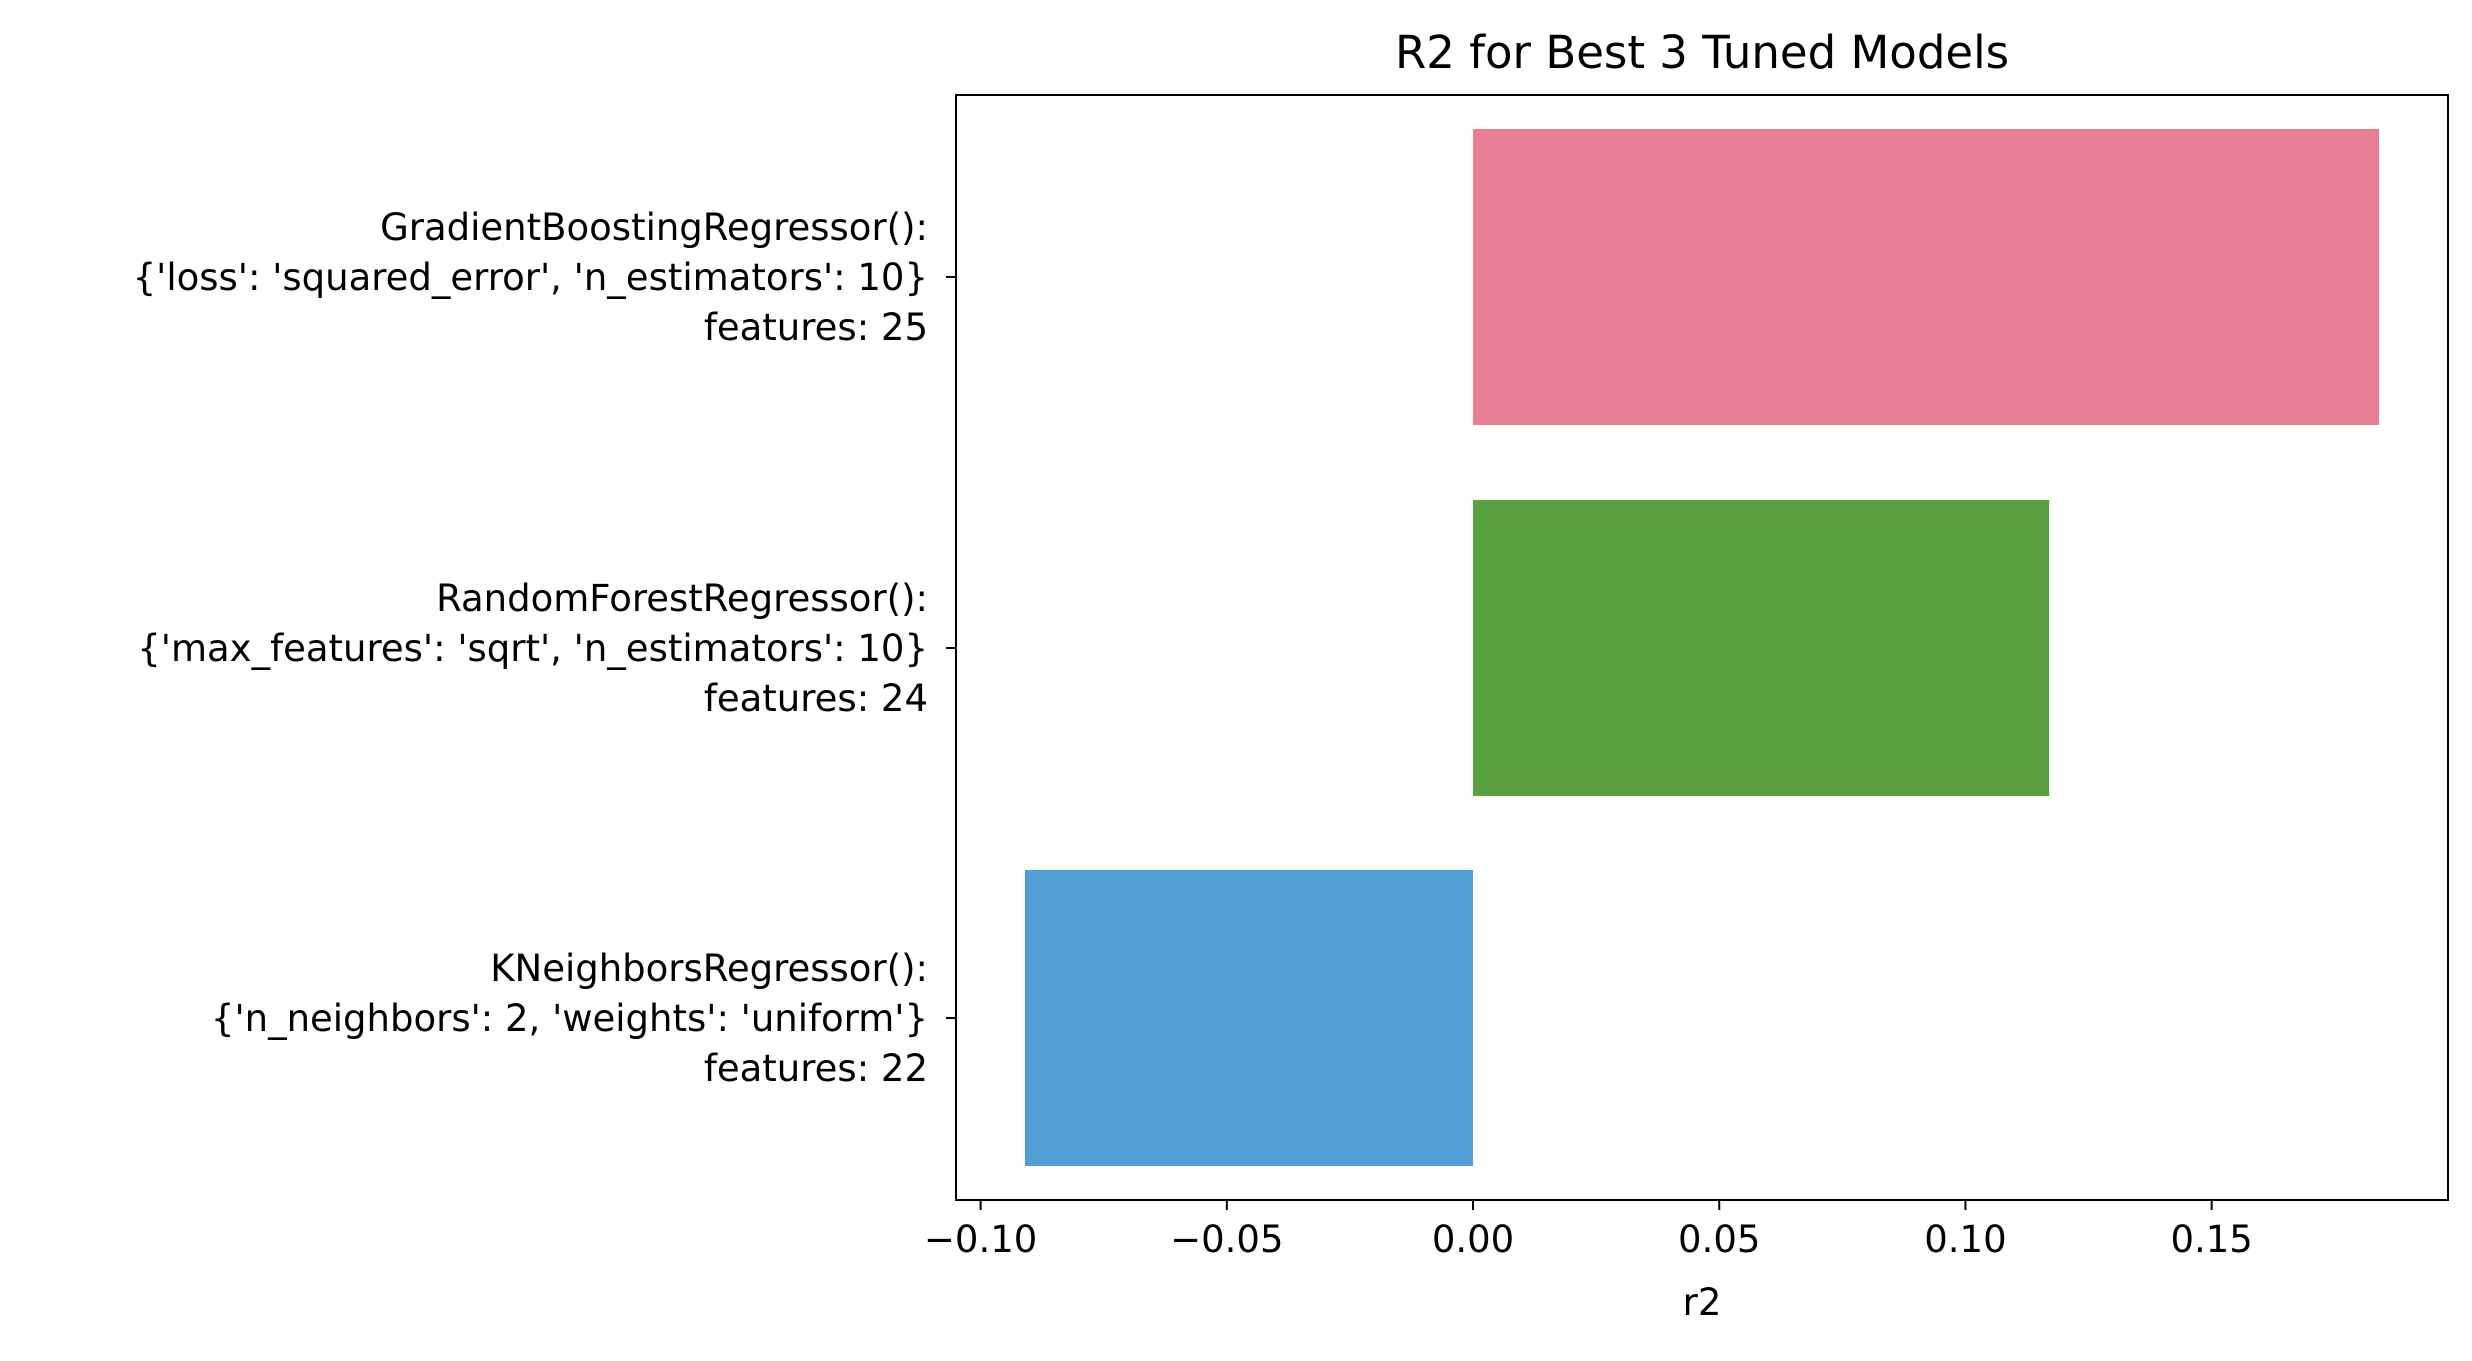 This screenshot has height=1361, width=2472. I want to click on x-axis-label: r2, so click(1702, 1302).